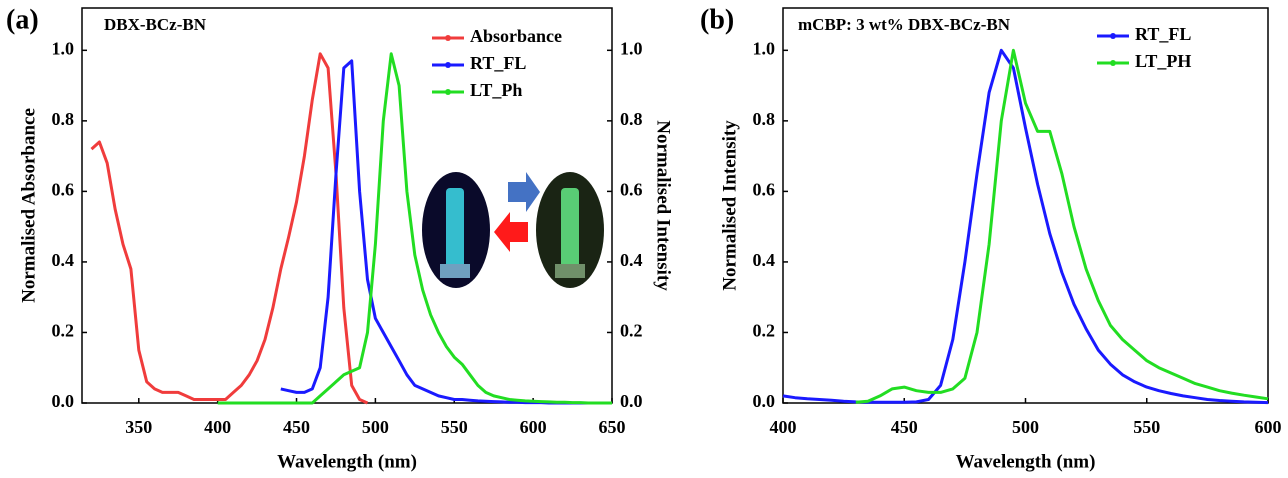  Describe the element at coordinates (455, 228) in the screenshot. I see `vial-glow-rt` at that location.